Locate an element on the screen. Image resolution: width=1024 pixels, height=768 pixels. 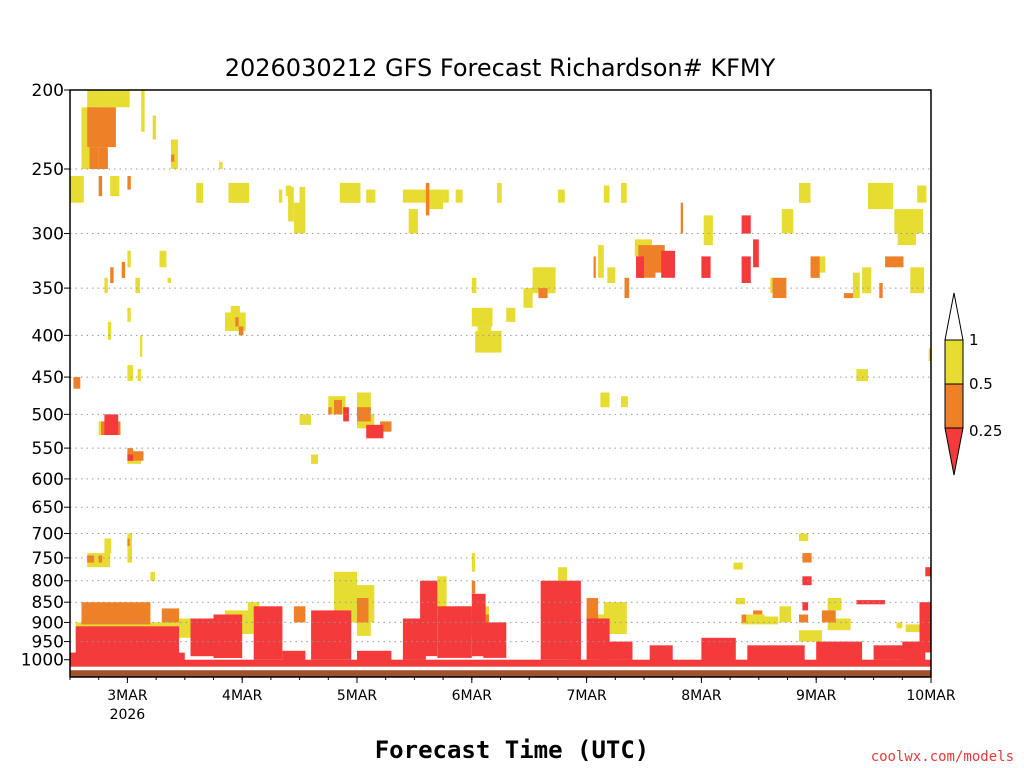
colorbar-legend: 1 0.5 0.25 is located at coordinates (973, 384).